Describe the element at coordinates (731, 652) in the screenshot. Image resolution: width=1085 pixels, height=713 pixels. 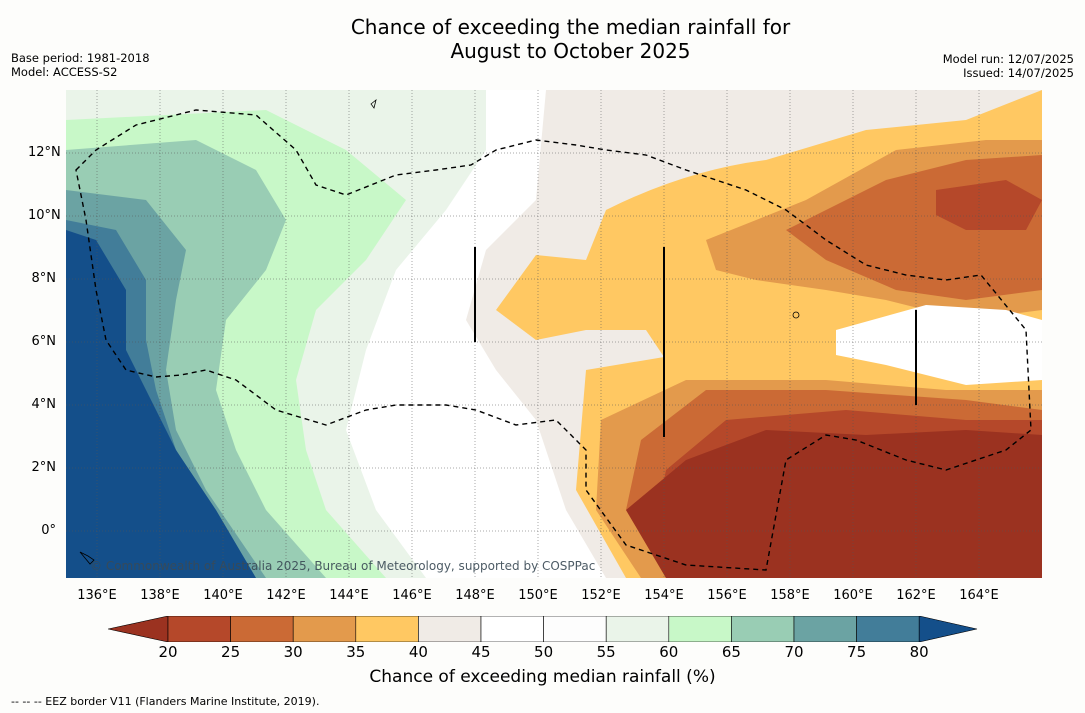
I see `colorbar-tick-65: 65` at that location.